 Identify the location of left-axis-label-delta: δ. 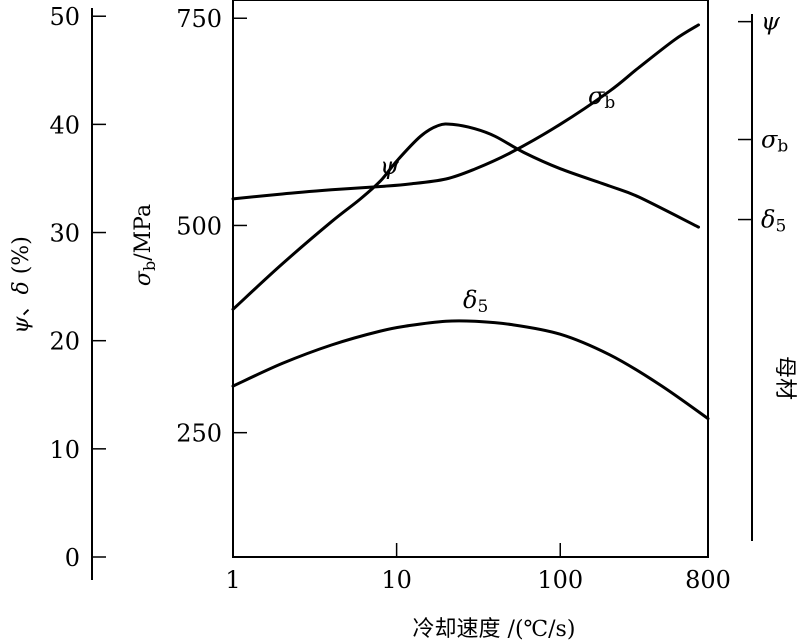
(21, 287).